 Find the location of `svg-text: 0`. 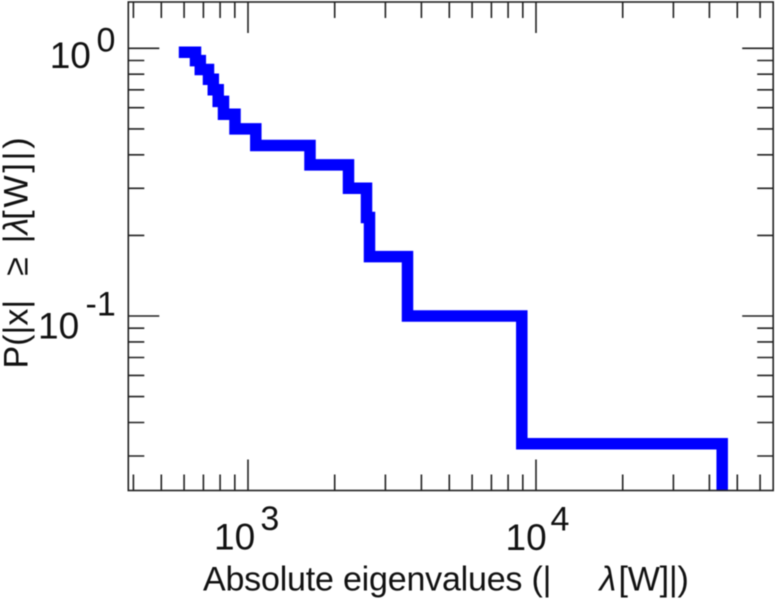

svg-text: 0 is located at coordinates (106, 40).